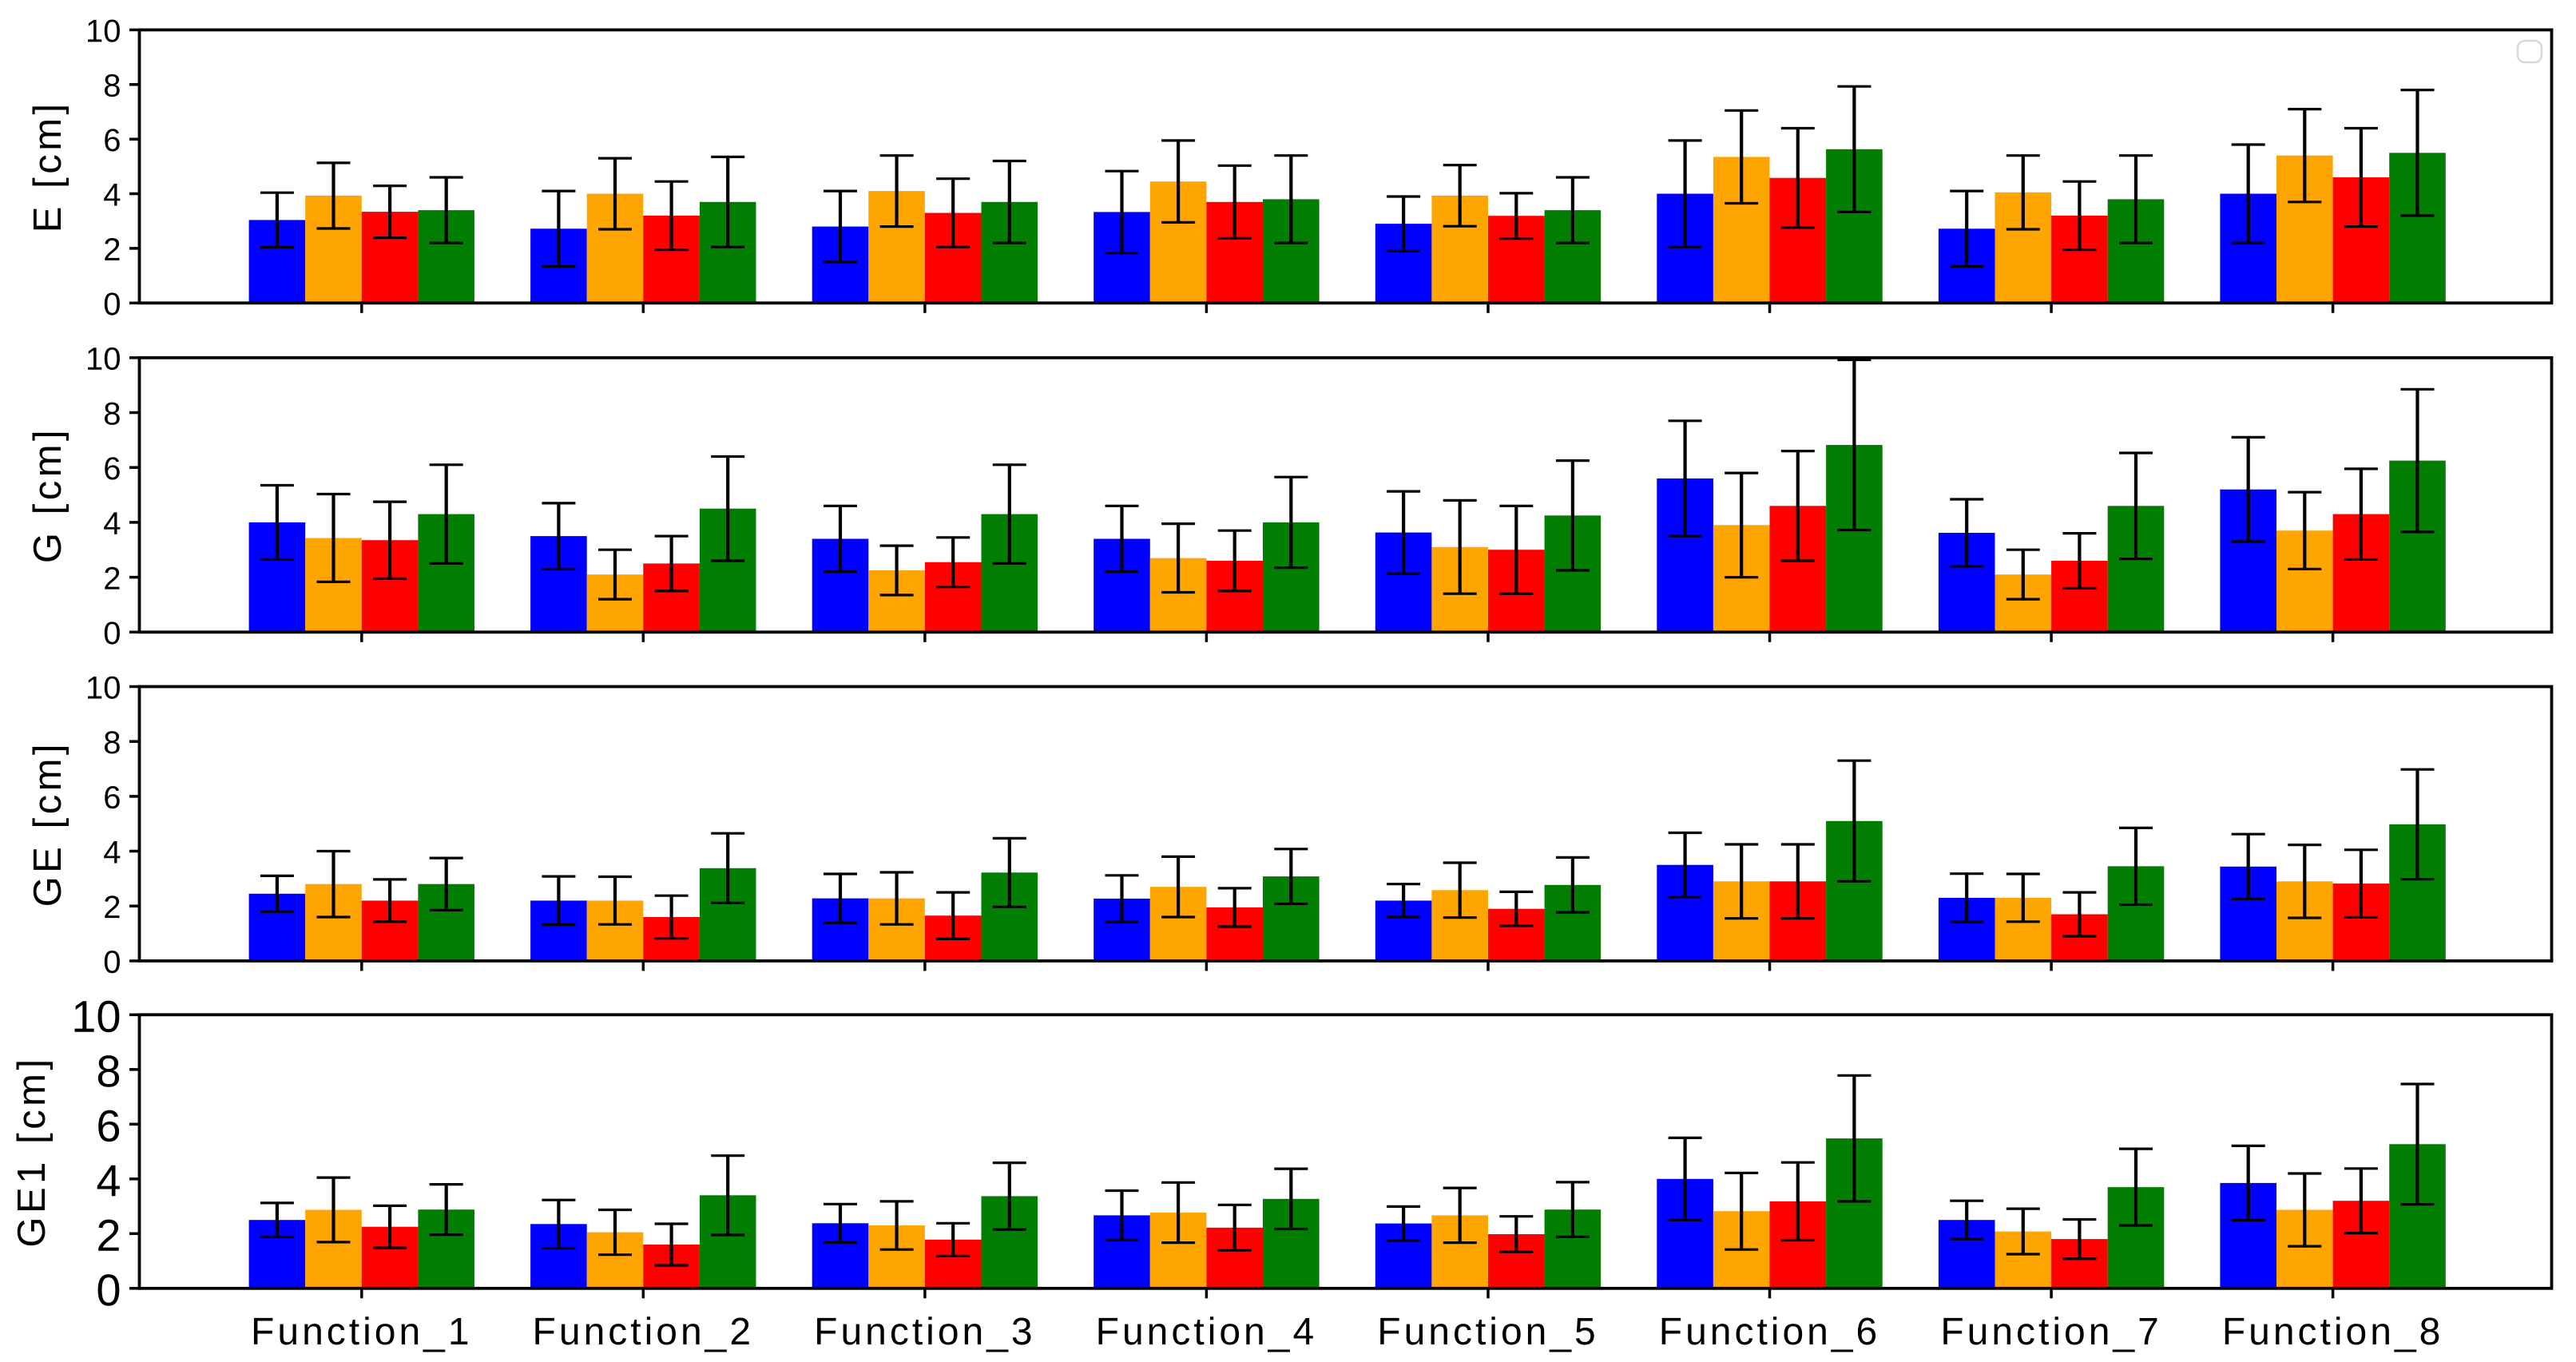 The width and height of the screenshot is (2576, 1362). I want to click on svg-text: GE1 [cm], so click(32, 1151).